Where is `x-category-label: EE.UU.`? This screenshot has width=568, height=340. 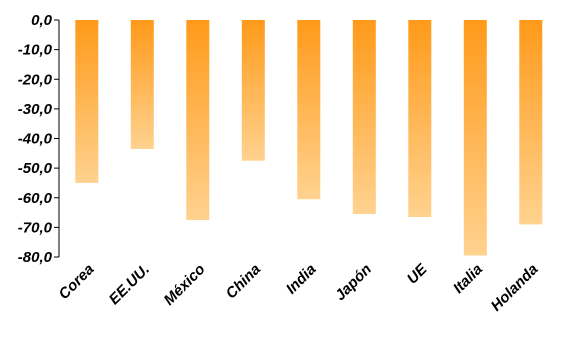 x-category-label: EE.UU. is located at coordinates (129, 284).